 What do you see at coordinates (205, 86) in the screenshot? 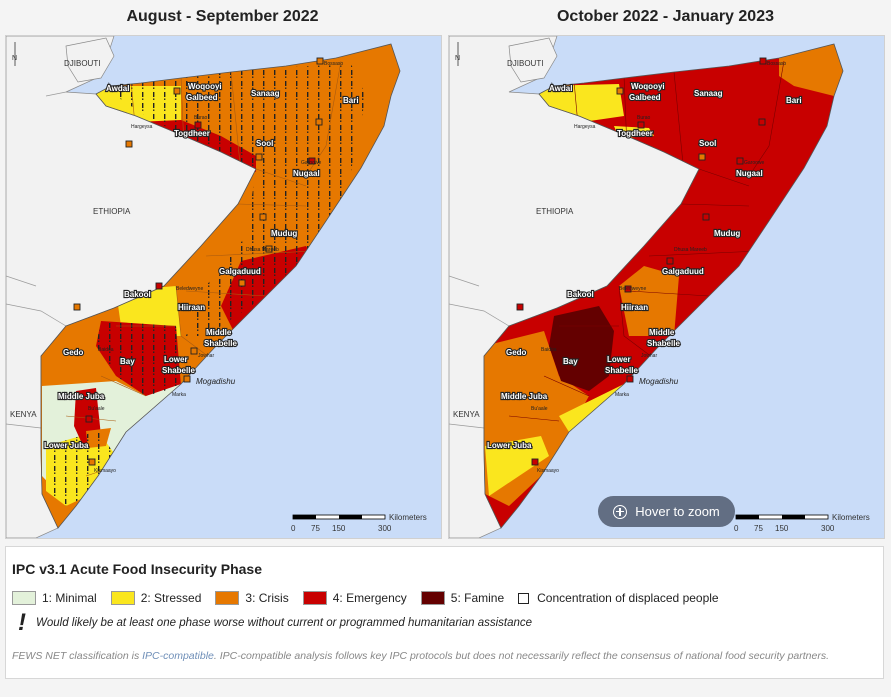
I see `region-woqooyi: Woqooyi` at bounding box center [205, 86].